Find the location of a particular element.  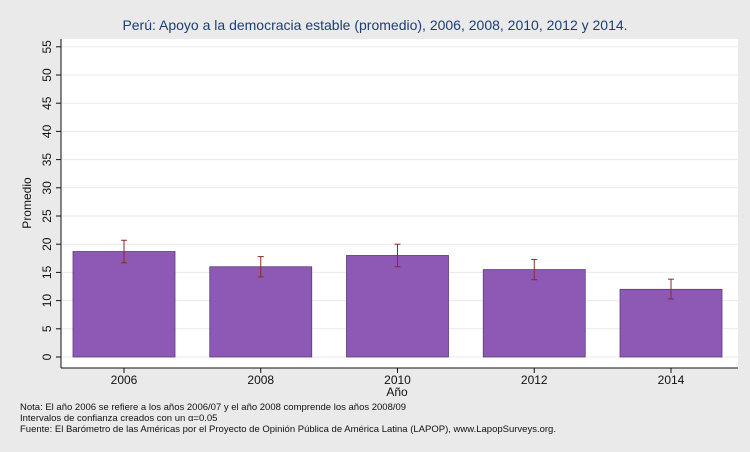

x-axis-title: Año is located at coordinates (397, 392).